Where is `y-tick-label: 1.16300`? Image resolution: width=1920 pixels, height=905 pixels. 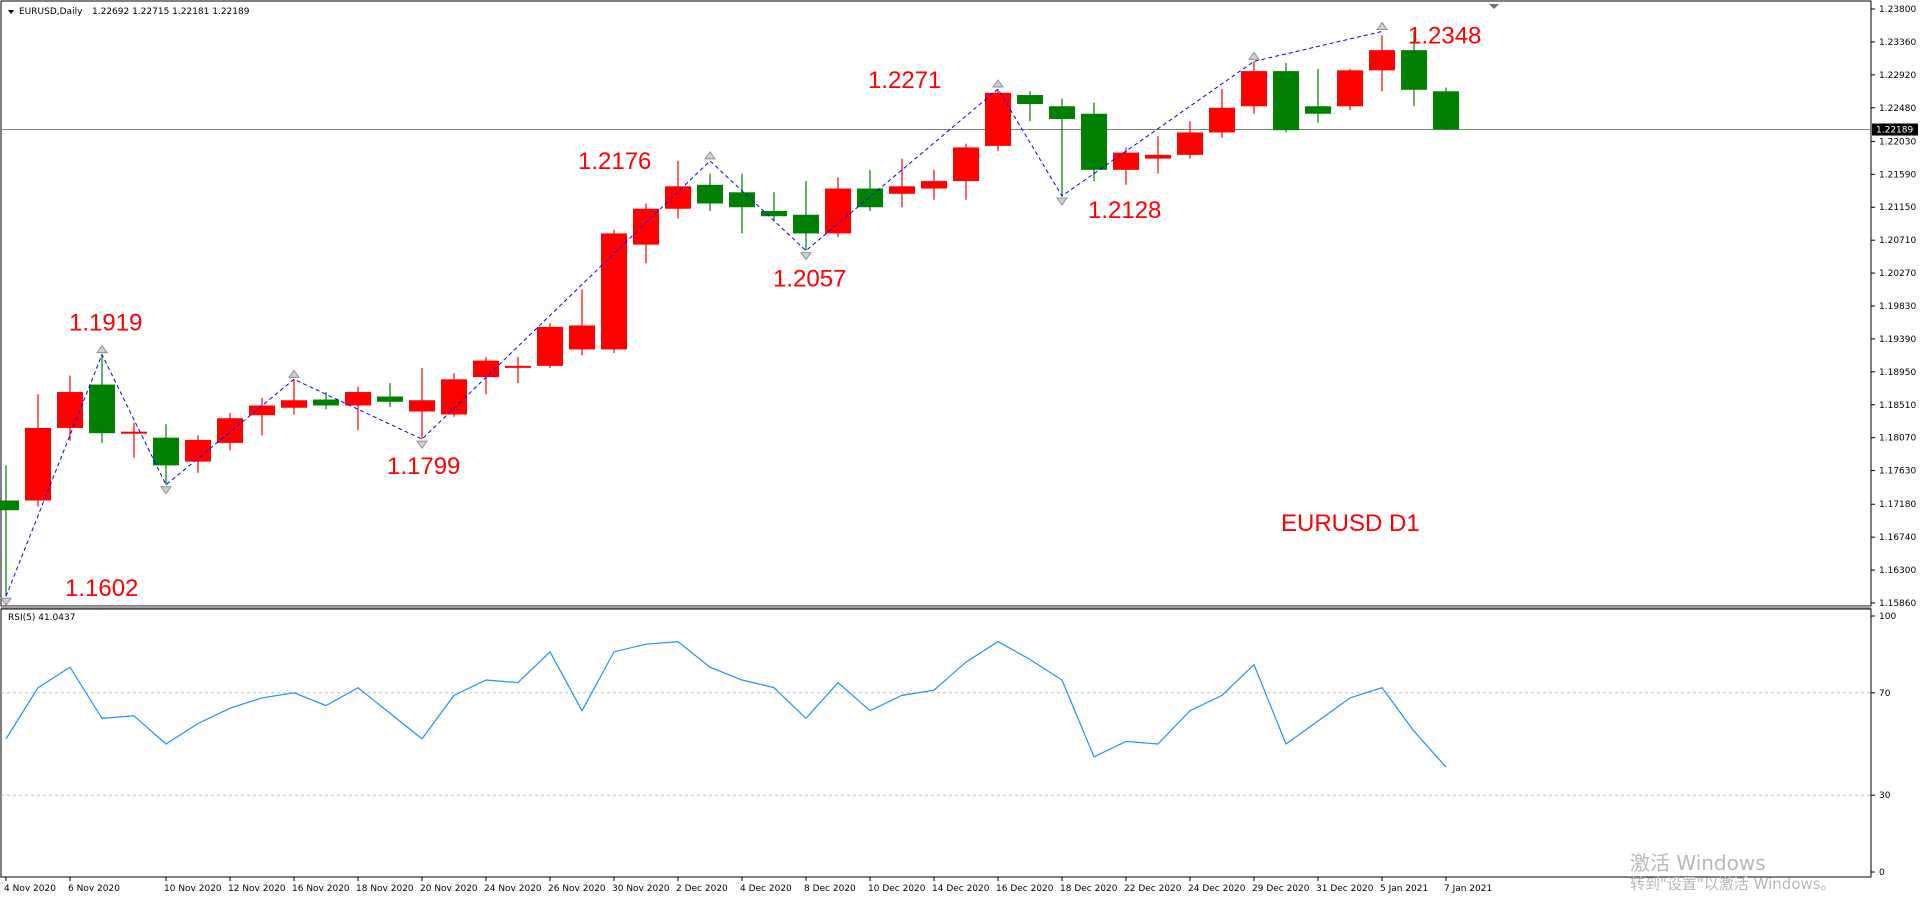
y-tick-label: 1.16300 is located at coordinates (1897, 571).